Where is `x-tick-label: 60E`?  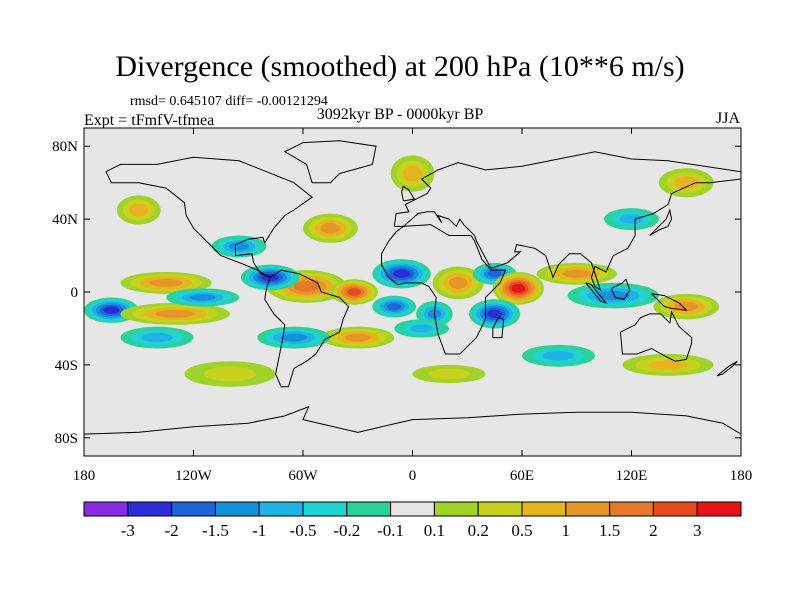 x-tick-label: 60E is located at coordinates (522, 476).